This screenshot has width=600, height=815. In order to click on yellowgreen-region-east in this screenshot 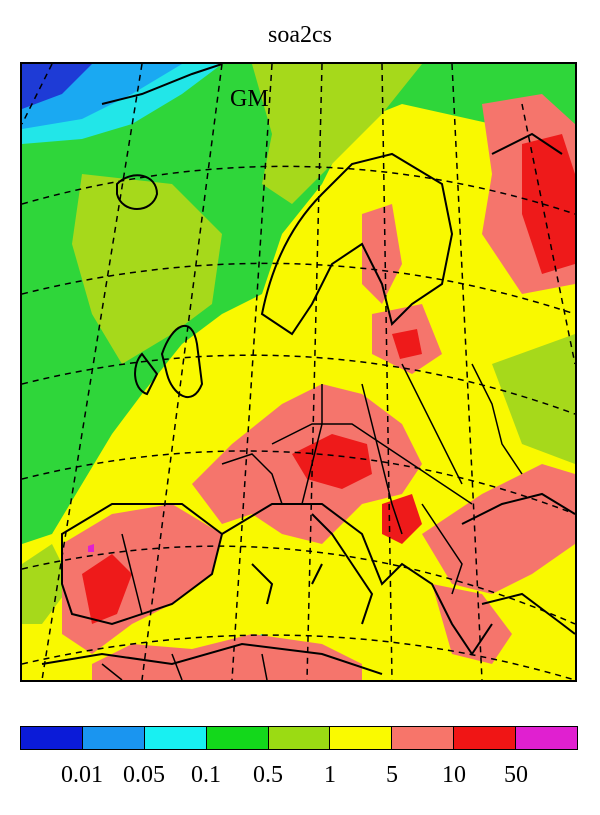, I will do `click(533, 399)`.